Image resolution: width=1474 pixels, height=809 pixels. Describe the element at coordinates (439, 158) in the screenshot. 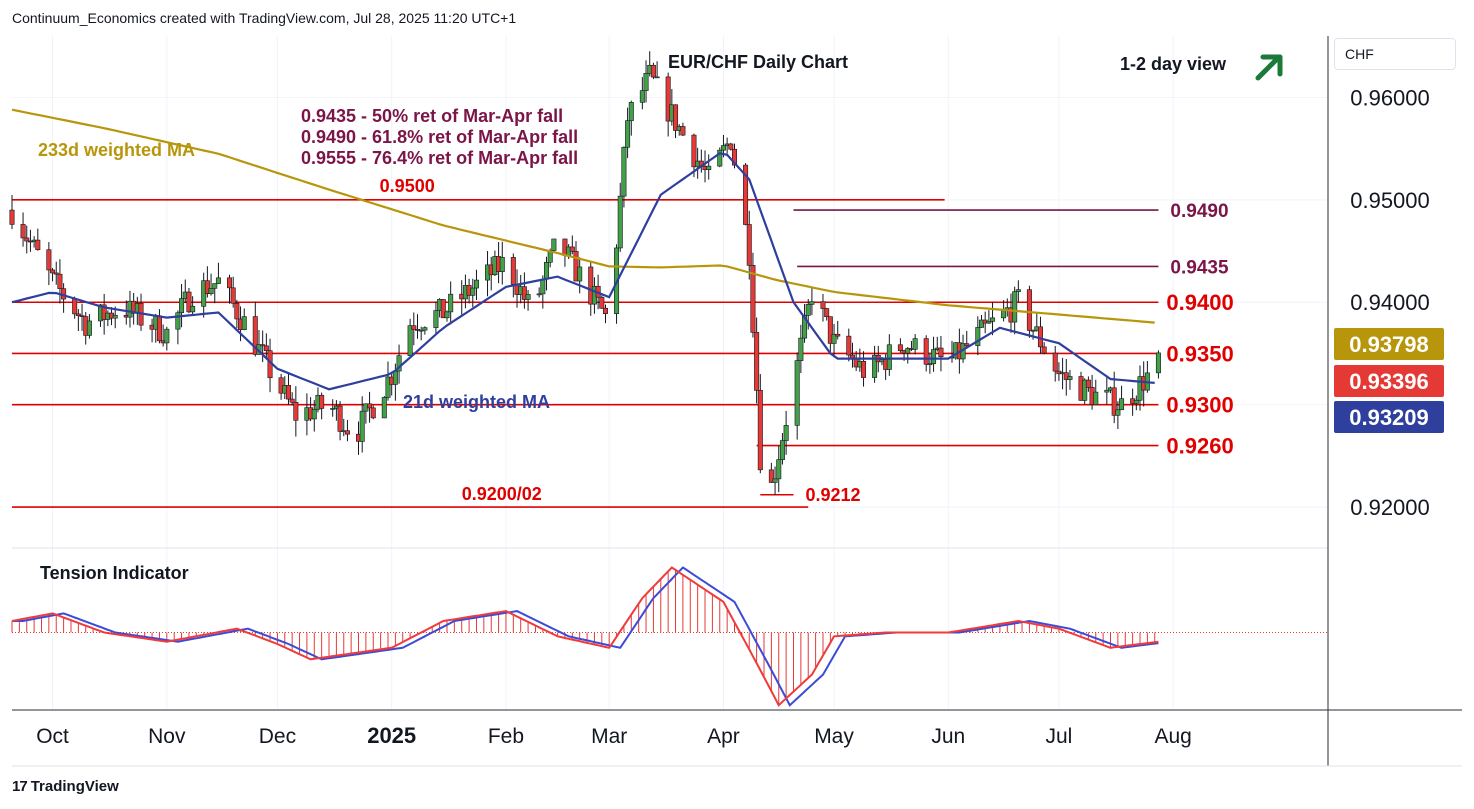

I see `fib-note: 0.9555 - 76.4% ret of Mar-Apr fall` at that location.